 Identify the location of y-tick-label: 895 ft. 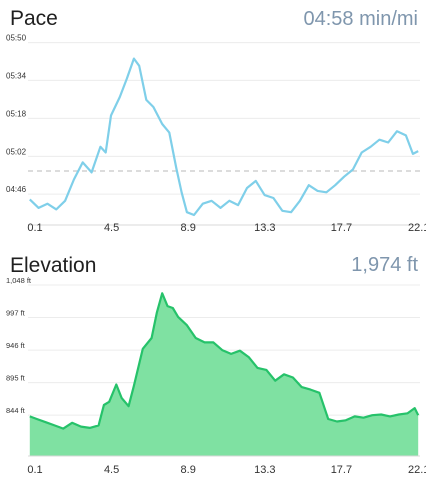
(16, 378).